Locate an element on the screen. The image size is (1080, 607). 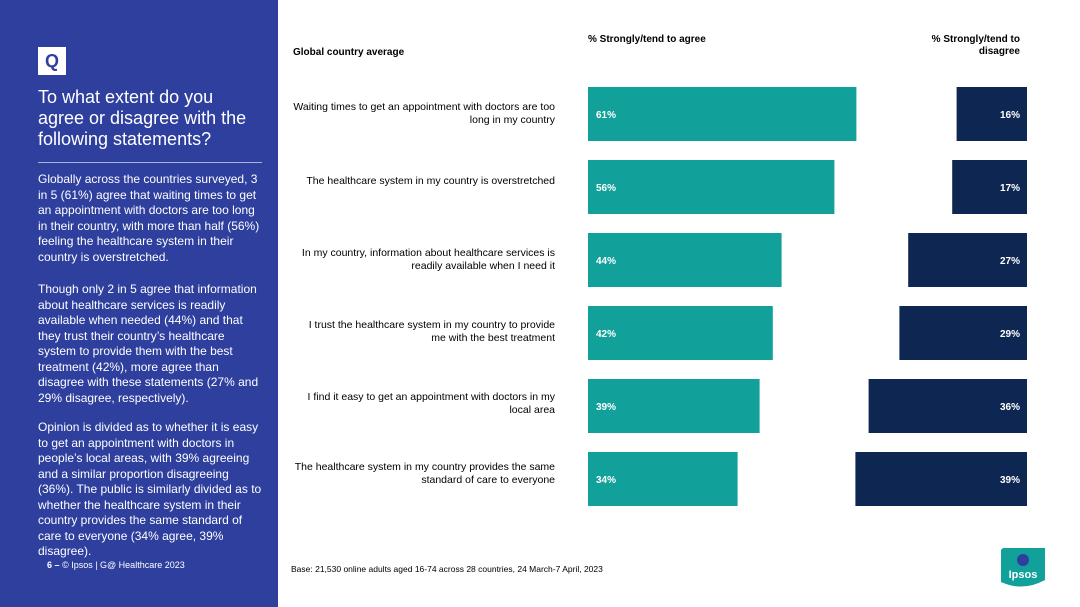
divider is located at coordinates (150, 162).